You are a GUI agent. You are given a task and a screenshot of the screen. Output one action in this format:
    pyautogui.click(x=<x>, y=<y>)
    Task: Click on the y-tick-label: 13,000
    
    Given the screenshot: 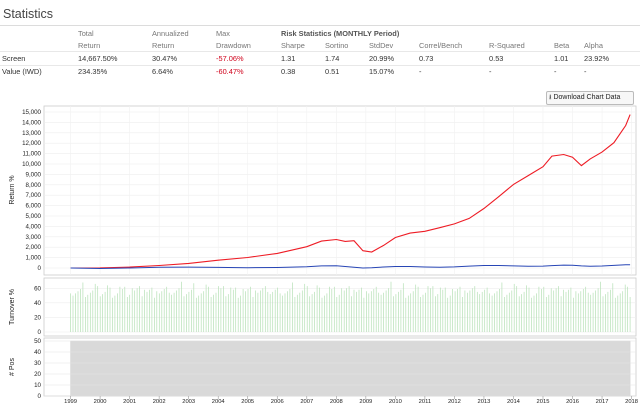 What is the action you would take?
    pyautogui.click(x=31, y=133)
    